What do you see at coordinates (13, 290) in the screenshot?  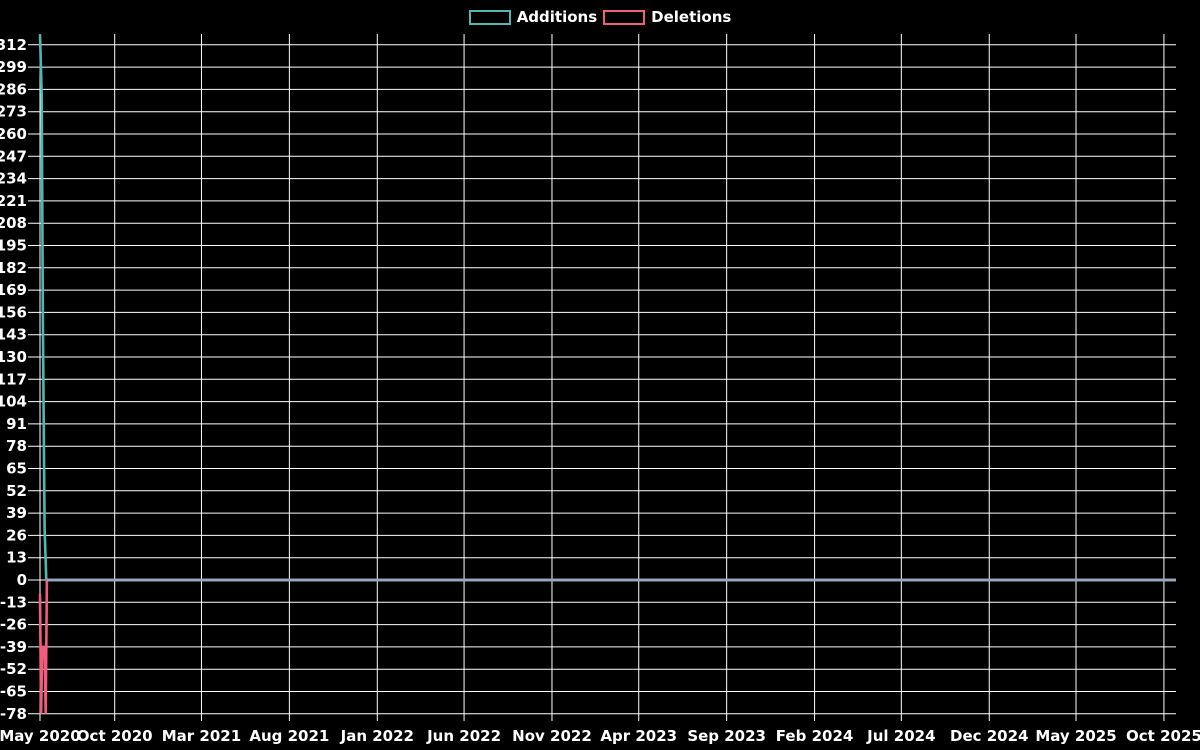 I see `y-tick-label: 169` at bounding box center [13, 290].